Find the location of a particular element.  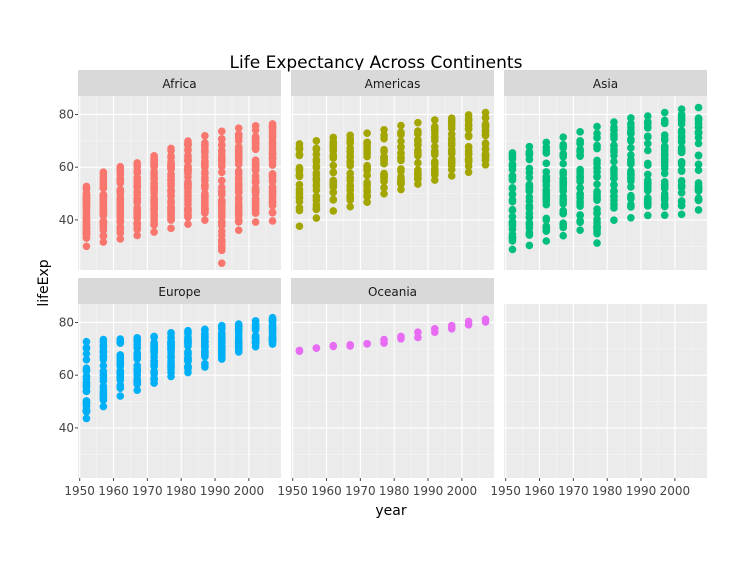

x-tick-label: 1950 is located at coordinates (79, 491).